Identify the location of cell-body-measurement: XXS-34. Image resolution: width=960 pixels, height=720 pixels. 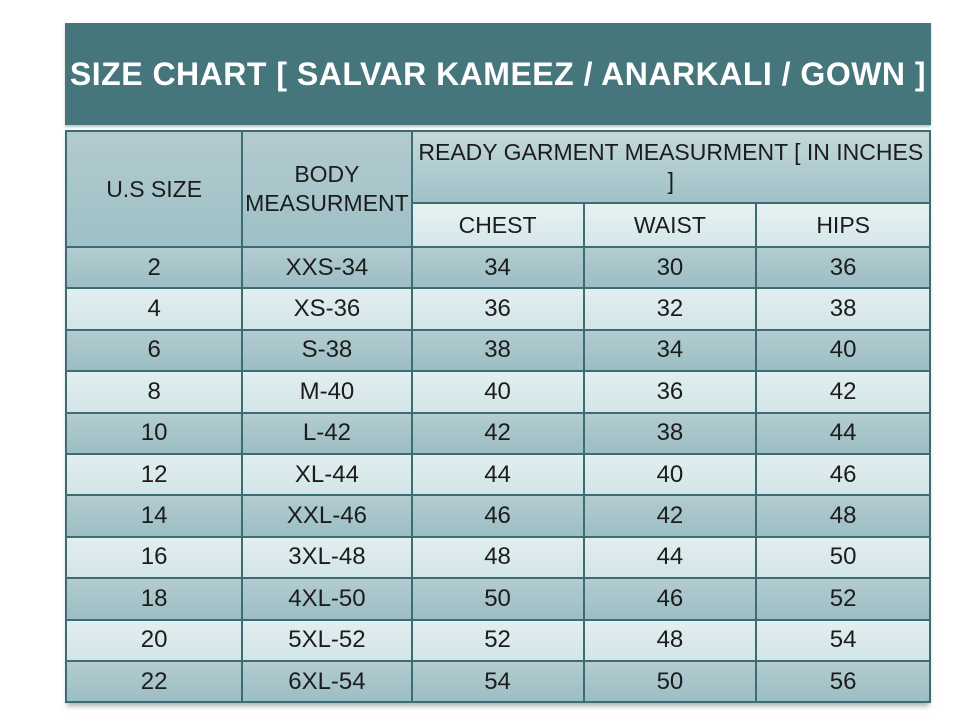
(327, 267).